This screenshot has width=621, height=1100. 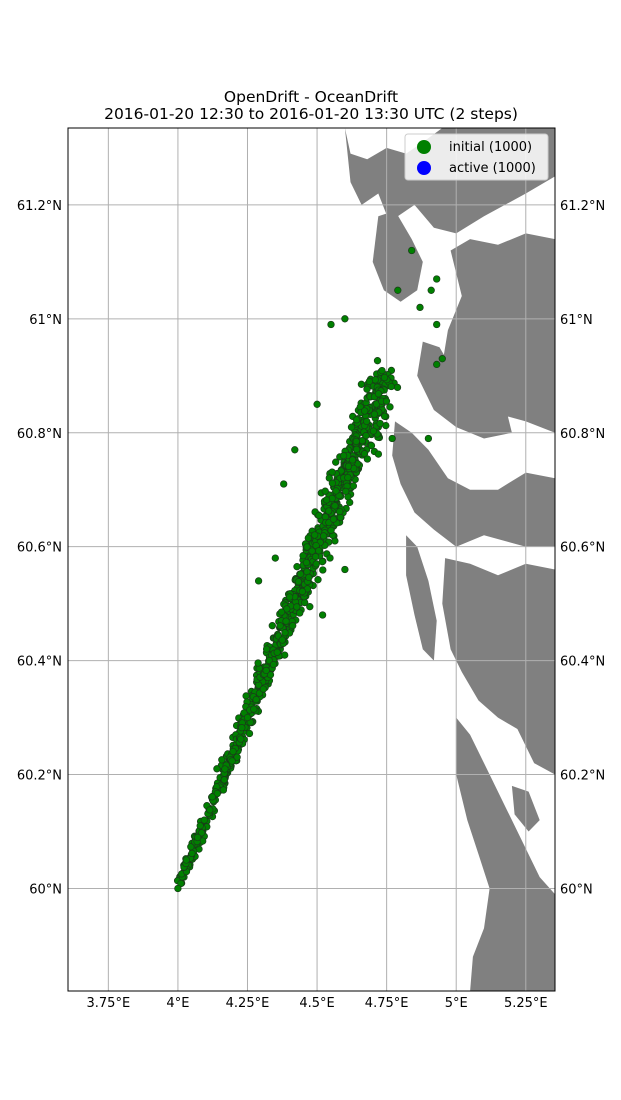 I want to click on x-tick-label: 5°E, so click(x=456, y=1003).